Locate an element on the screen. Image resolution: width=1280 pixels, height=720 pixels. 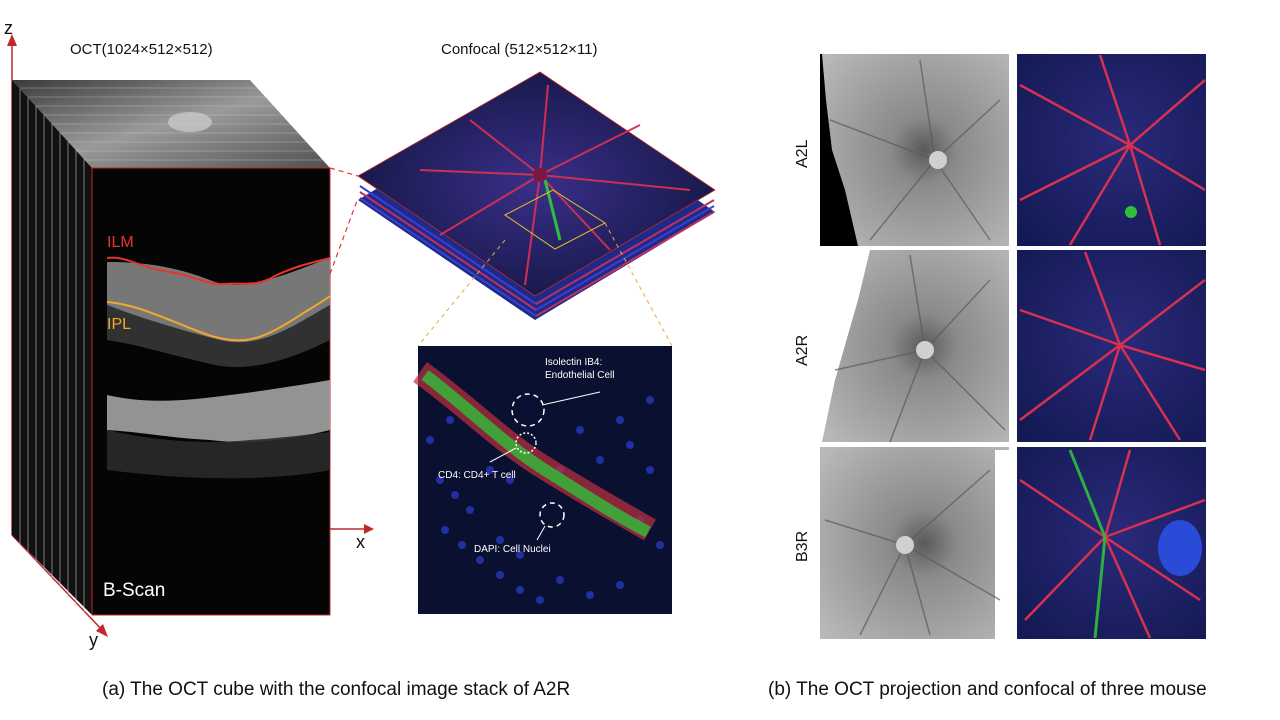
dapi-marker-circle is located at coordinates (552, 515).